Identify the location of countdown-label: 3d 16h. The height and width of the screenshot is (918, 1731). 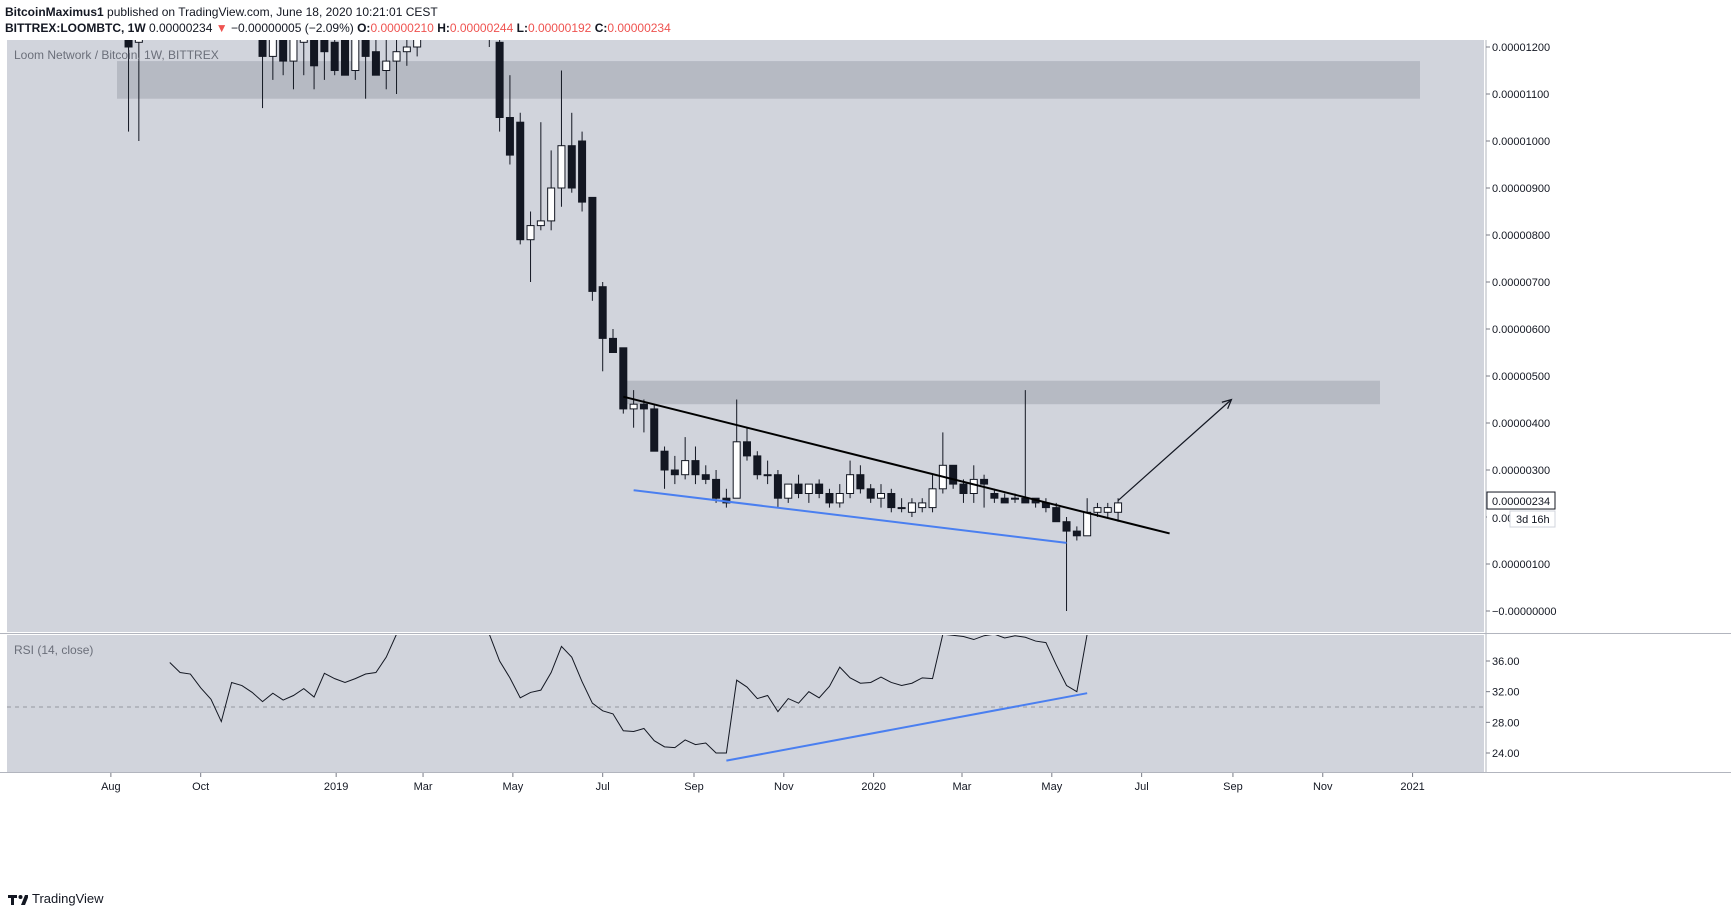
(1533, 520).